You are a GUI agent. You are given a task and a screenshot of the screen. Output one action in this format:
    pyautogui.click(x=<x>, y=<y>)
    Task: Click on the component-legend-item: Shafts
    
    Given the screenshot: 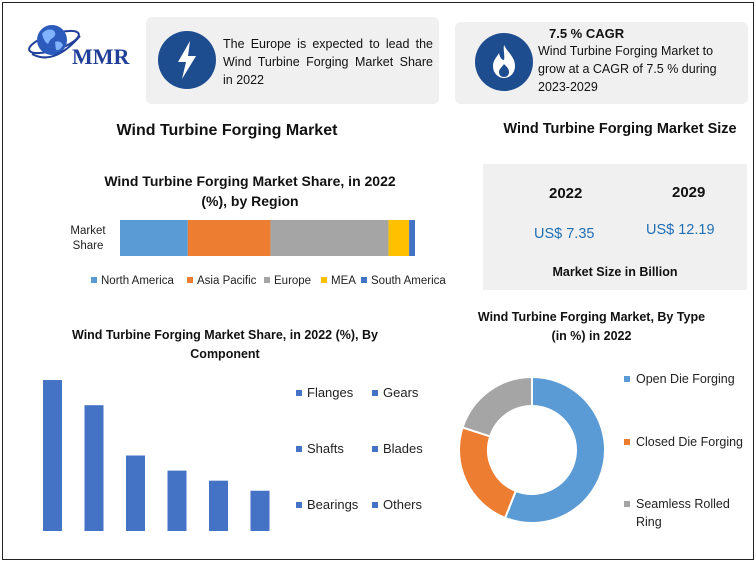 What is the action you would take?
    pyautogui.click(x=320, y=448)
    